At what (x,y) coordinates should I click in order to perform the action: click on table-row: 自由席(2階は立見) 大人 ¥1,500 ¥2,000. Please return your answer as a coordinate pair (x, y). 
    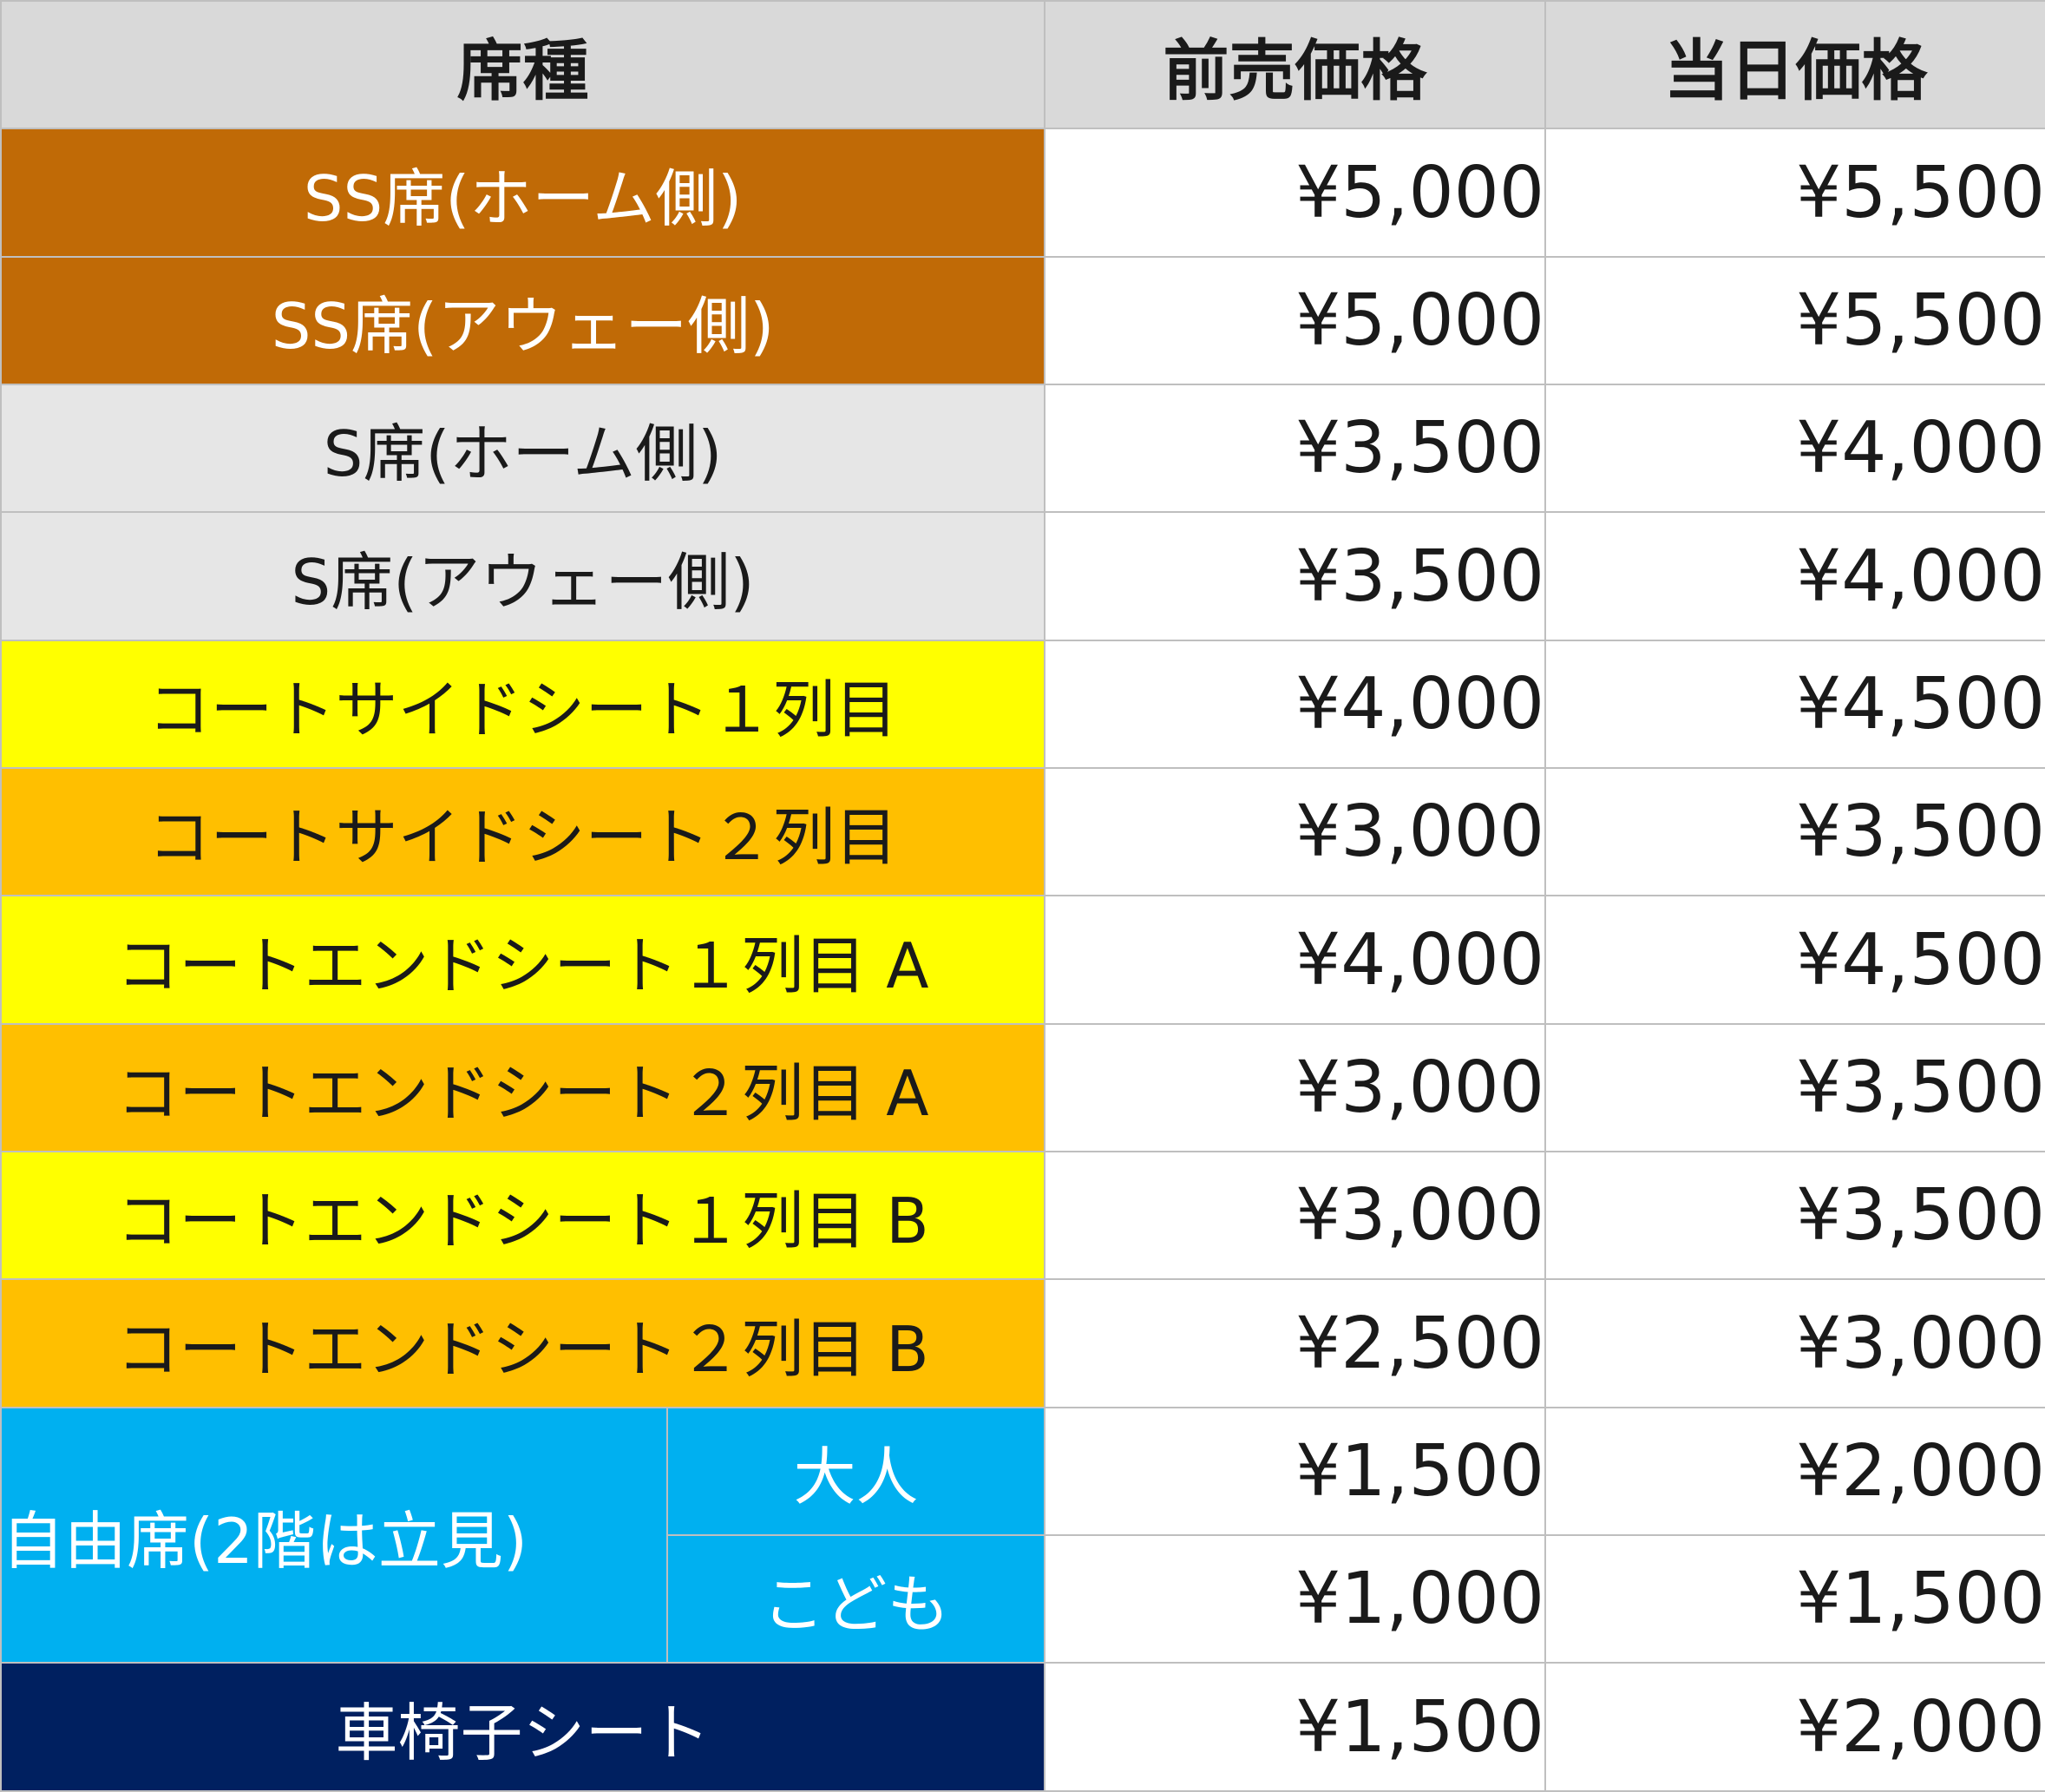
    Looking at the image, I should click on (1022, 1535).